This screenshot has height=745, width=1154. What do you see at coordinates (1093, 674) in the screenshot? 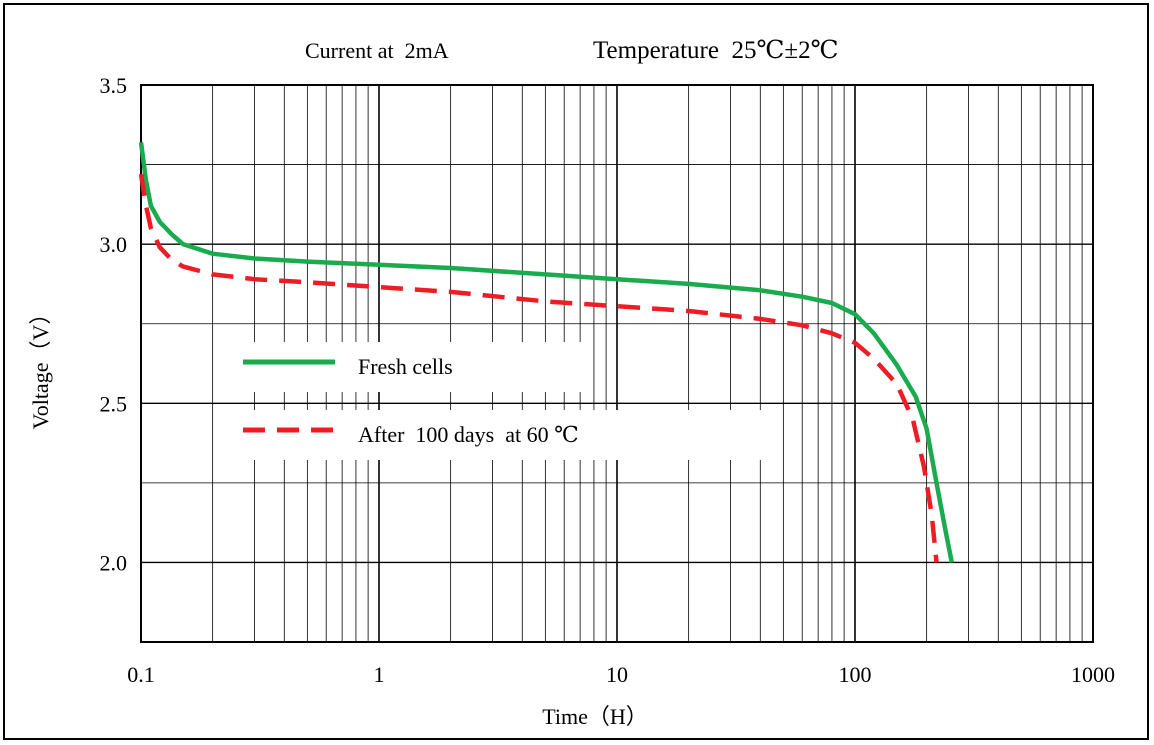
I see `x-tick-label: 1000` at bounding box center [1093, 674].